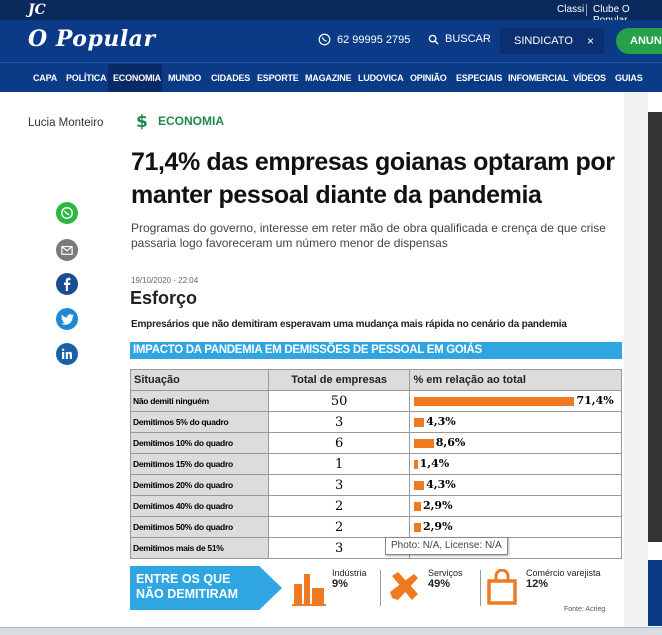 The height and width of the screenshot is (635, 662). I want to click on twitter-share-button, so click(67, 319).